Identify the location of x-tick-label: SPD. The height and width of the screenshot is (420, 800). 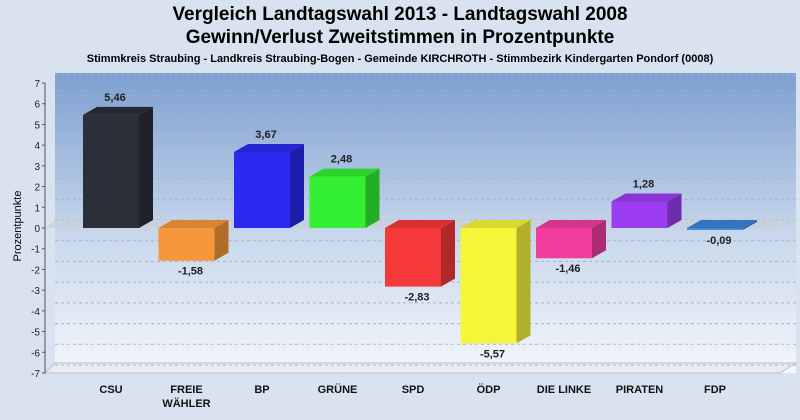
(413, 390).